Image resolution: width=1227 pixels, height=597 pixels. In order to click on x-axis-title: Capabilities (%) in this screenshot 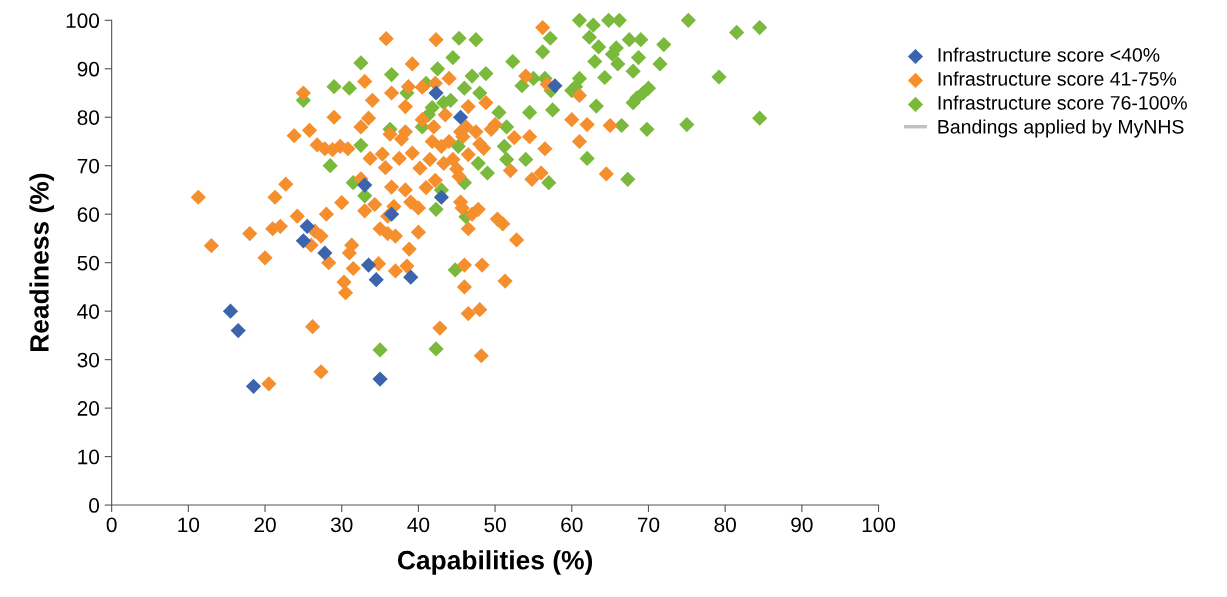, I will do `click(495, 562)`.